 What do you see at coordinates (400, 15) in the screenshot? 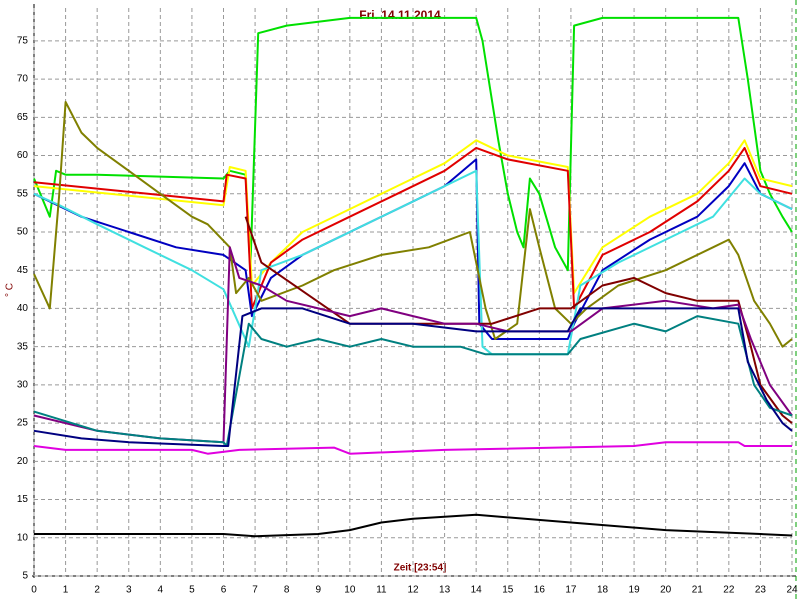
I see `chart-title: Fri. 14.11.2014` at bounding box center [400, 15].